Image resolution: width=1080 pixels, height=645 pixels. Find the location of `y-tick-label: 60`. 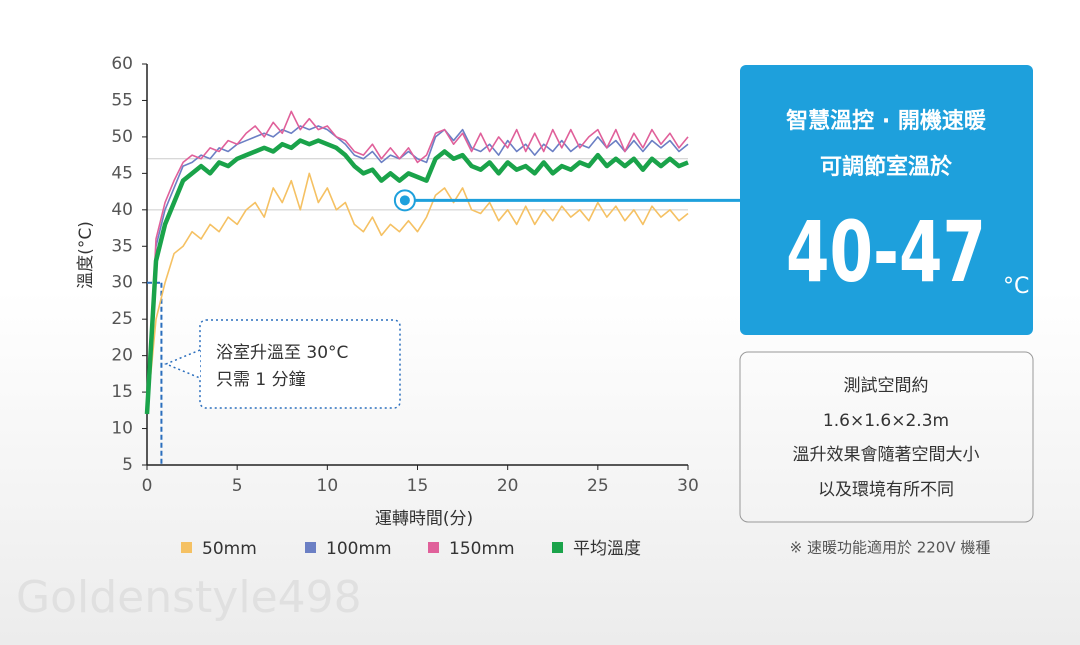

y-tick-label: 60 is located at coordinates (122, 64).